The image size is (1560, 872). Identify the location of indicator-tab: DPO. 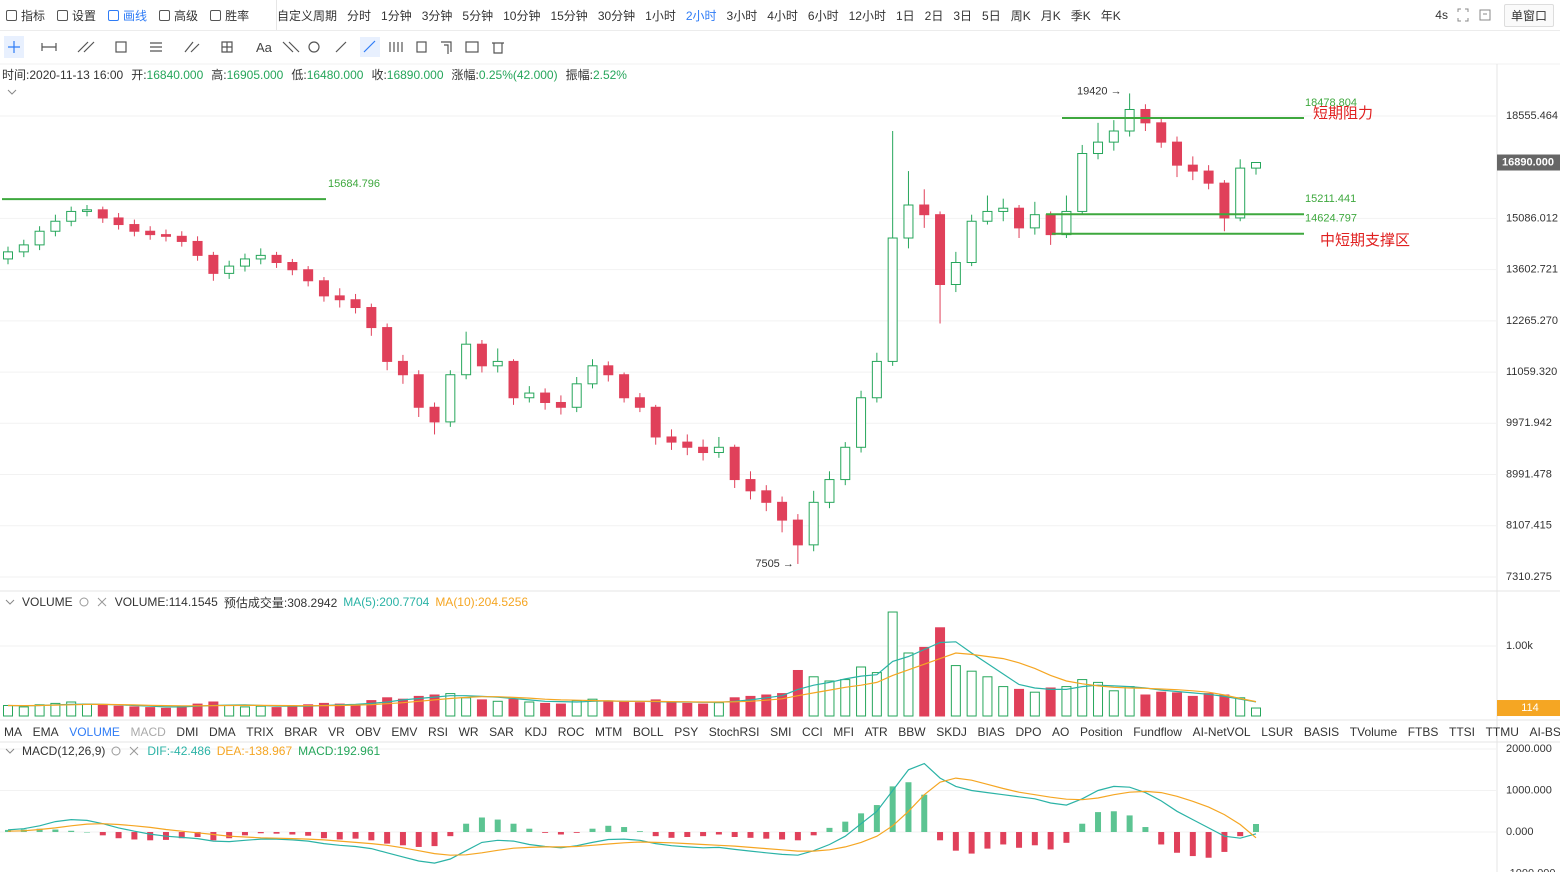
(1028, 732).